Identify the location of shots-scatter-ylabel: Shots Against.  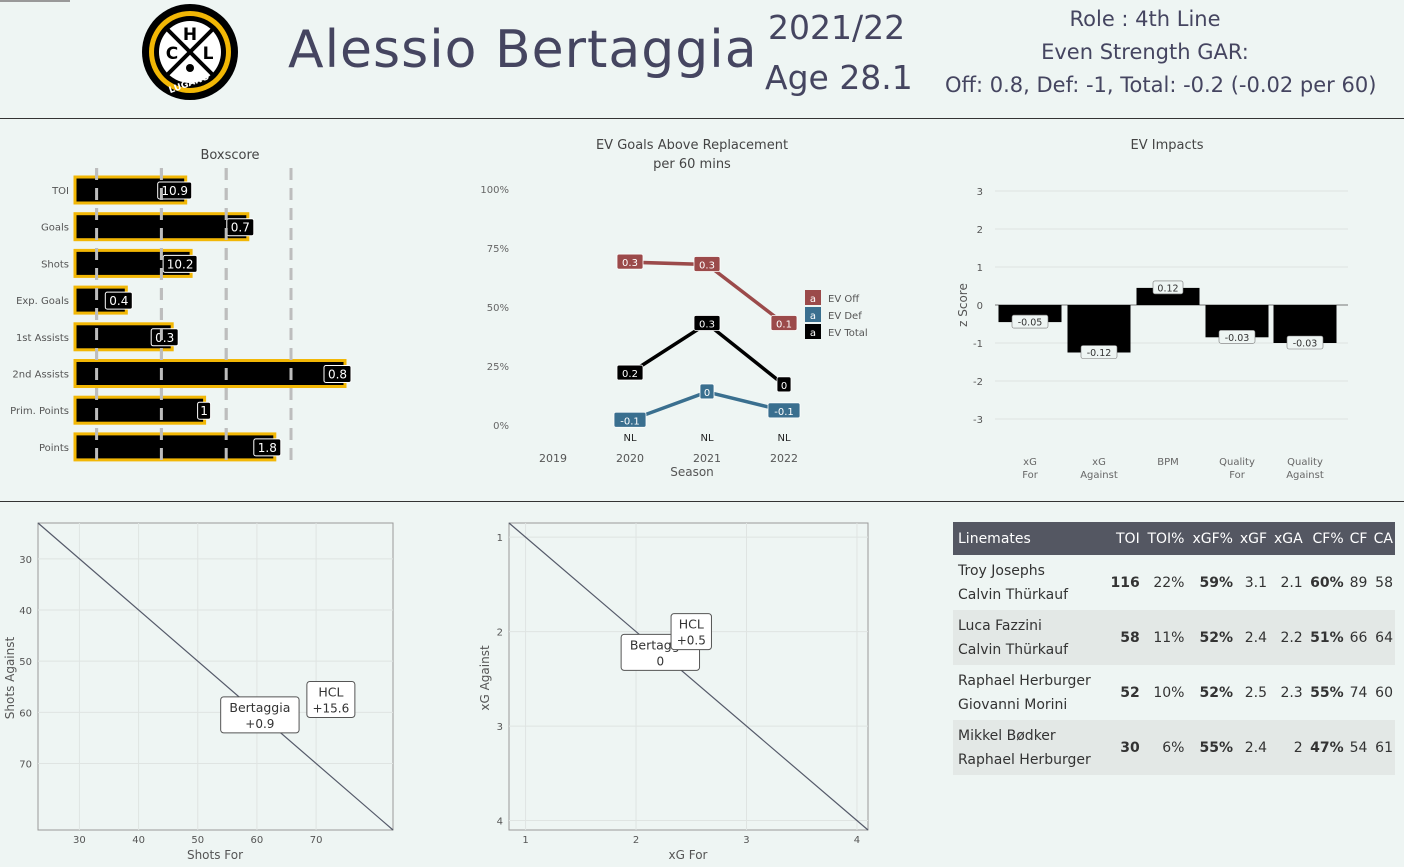
(10, 678).